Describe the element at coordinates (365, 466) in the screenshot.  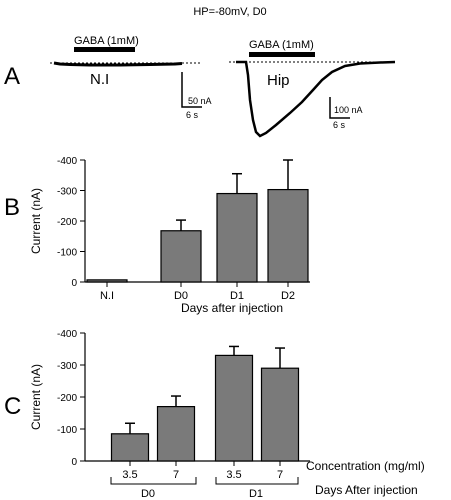
I see `concentration-label: Concentration (mg/ml)` at that location.